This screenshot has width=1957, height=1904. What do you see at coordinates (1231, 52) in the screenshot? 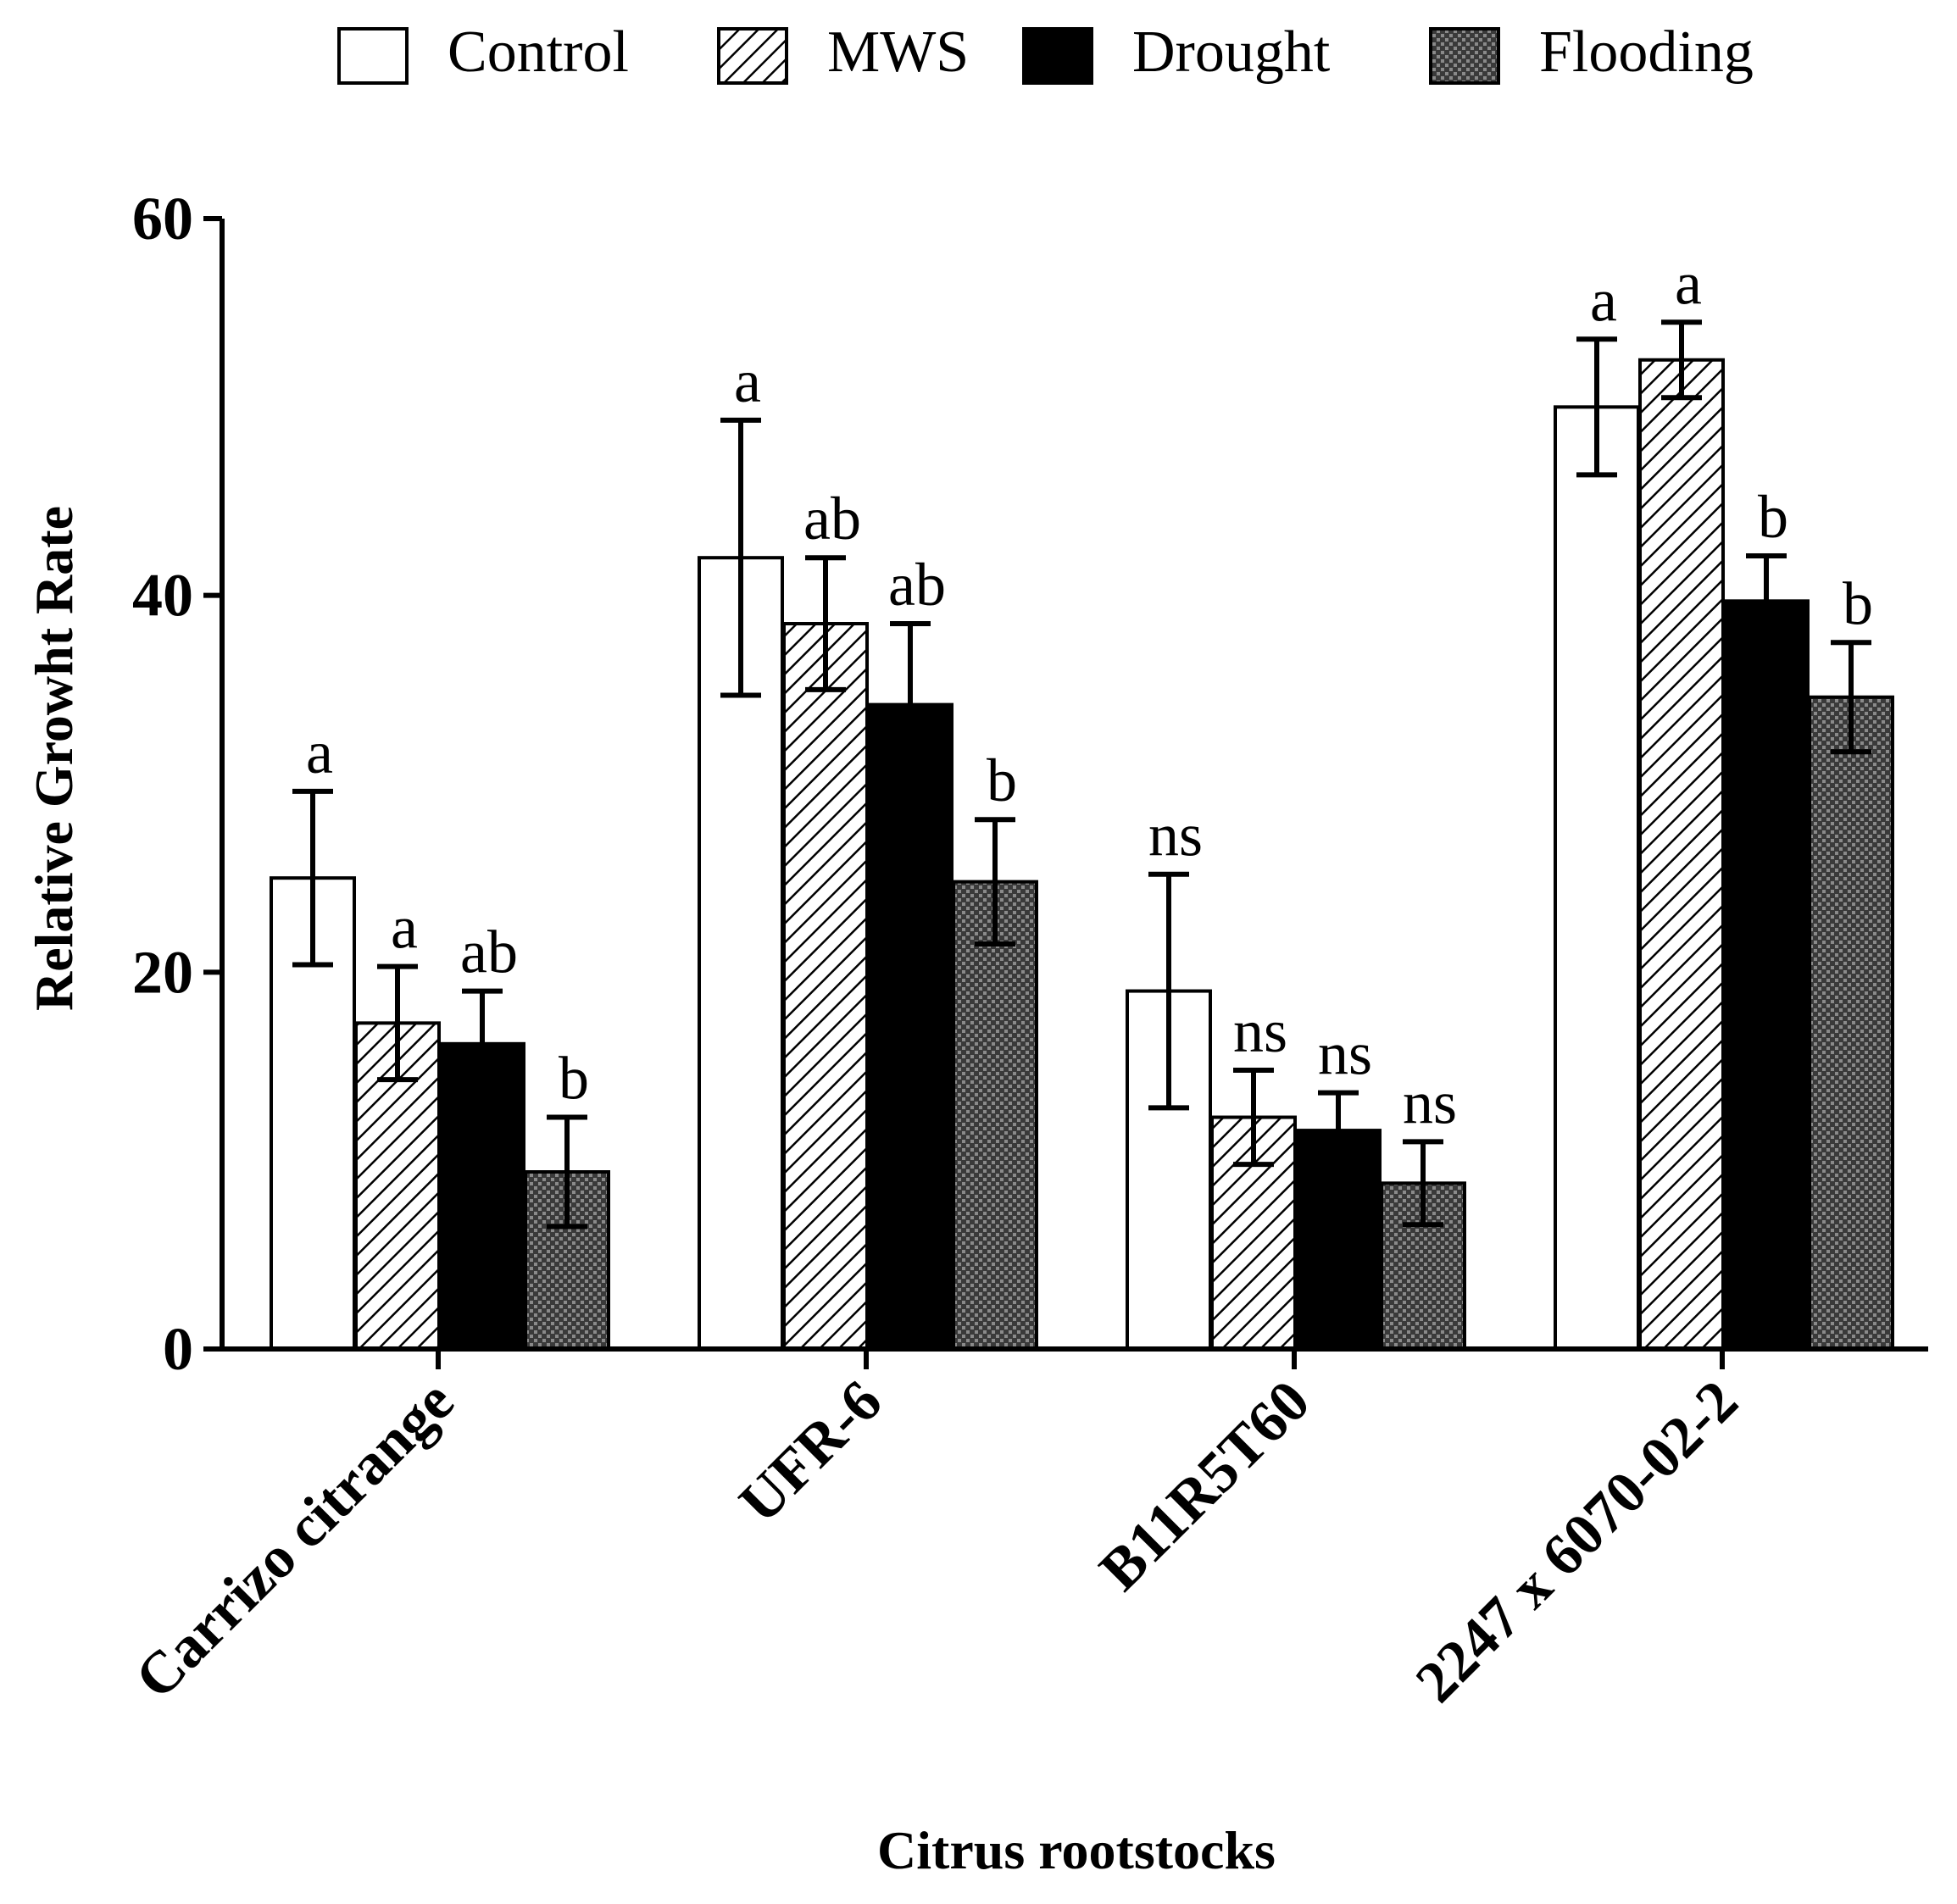
I see `legend-label: Drought` at bounding box center [1231, 52].